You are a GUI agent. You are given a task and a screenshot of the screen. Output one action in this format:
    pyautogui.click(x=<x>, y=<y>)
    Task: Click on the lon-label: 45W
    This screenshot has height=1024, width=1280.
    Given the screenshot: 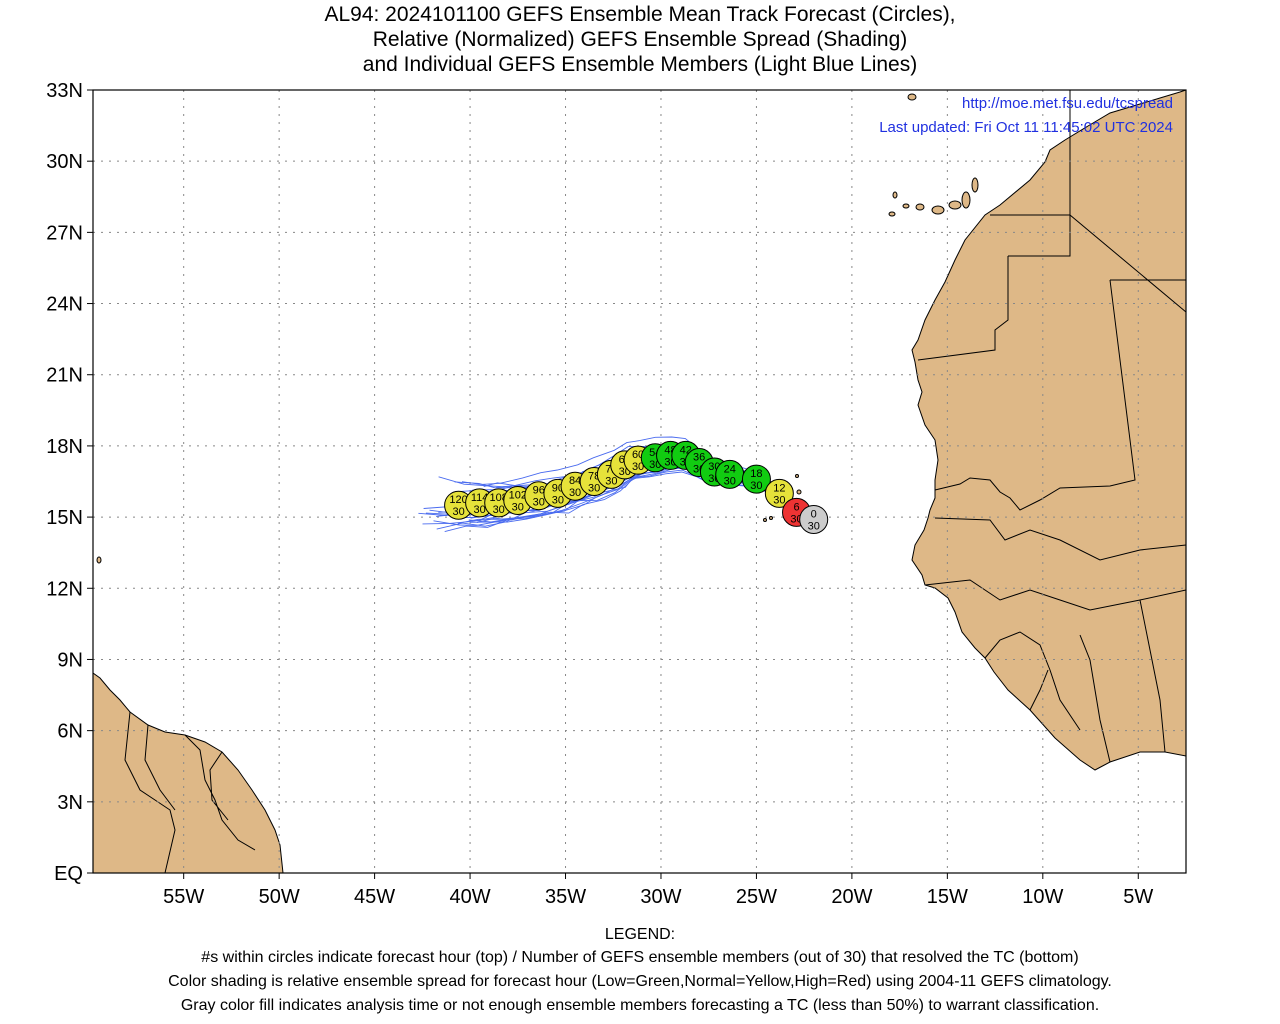 What is the action you would take?
    pyautogui.click(x=374, y=897)
    